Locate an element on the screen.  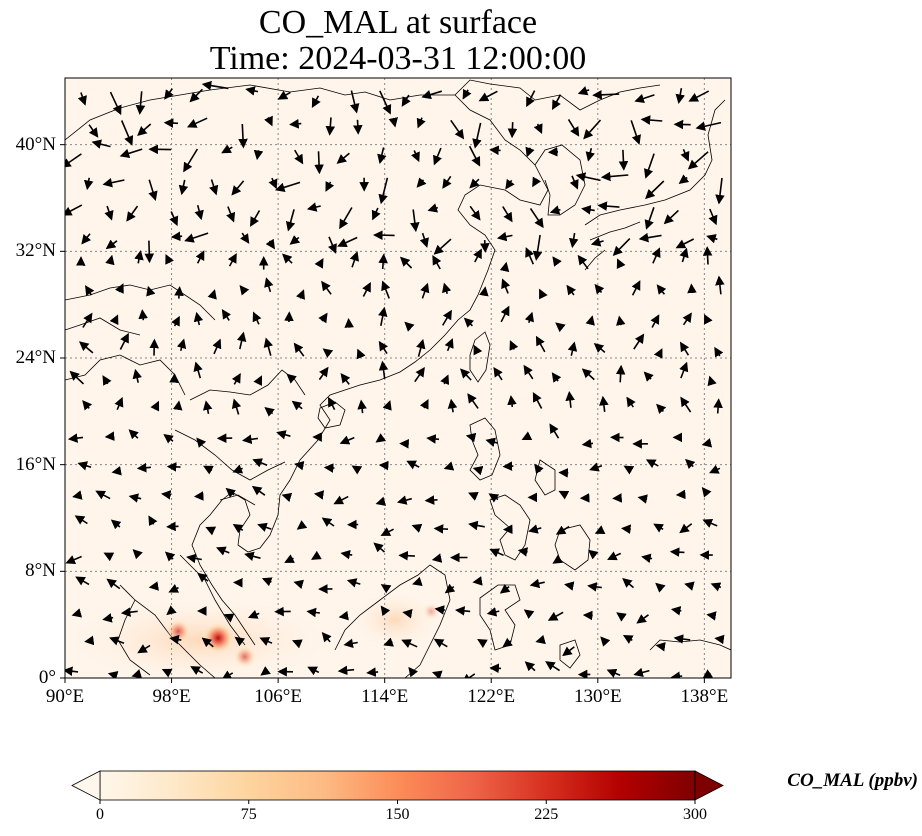
x-tick-label: 138°E is located at coordinates (704, 696).